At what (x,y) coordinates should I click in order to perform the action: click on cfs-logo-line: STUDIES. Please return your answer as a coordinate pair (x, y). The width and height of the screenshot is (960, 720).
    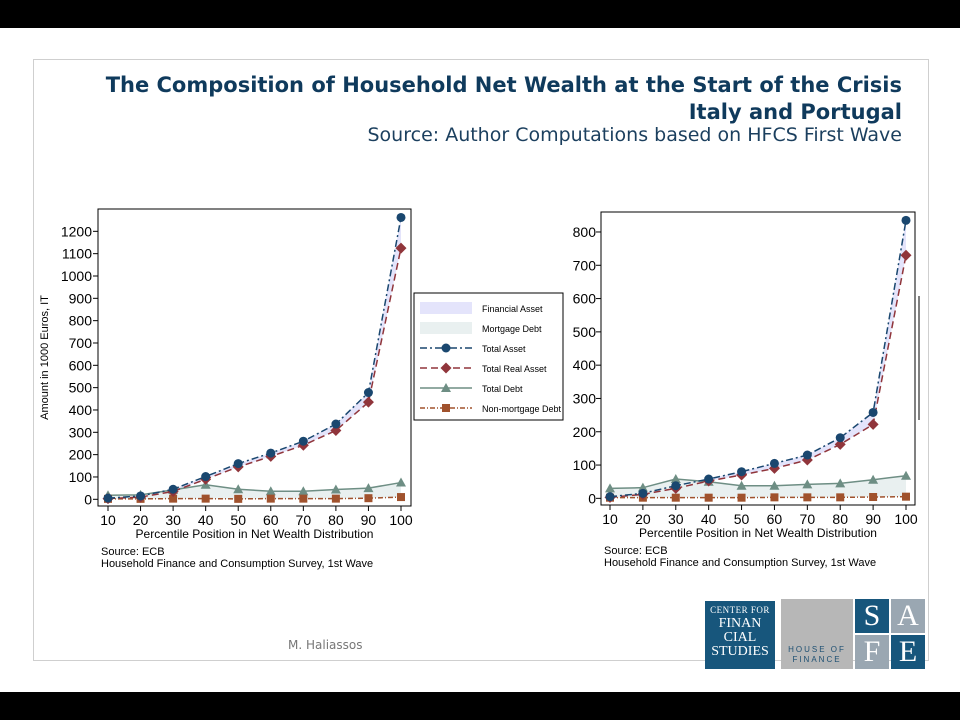
    Looking at the image, I should click on (740, 651).